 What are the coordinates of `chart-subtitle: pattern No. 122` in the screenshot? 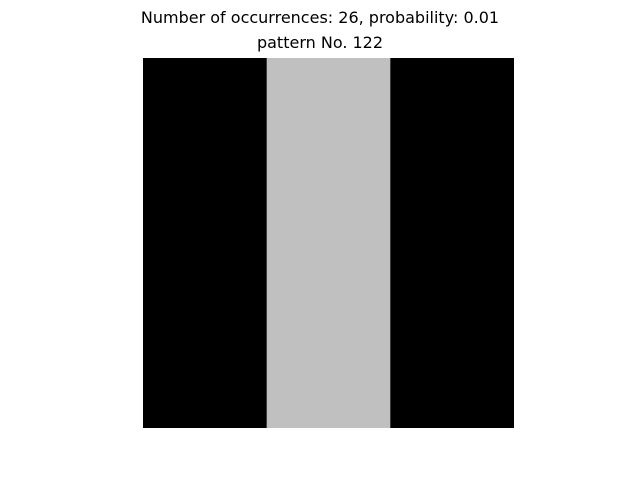 It's located at (320, 42).